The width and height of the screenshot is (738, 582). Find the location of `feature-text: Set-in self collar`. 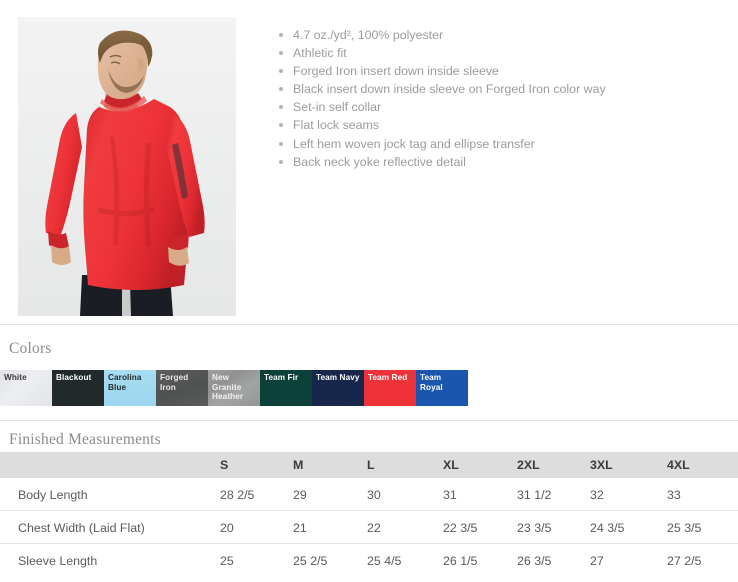

feature-text: Set-in self collar is located at coordinates (337, 107).